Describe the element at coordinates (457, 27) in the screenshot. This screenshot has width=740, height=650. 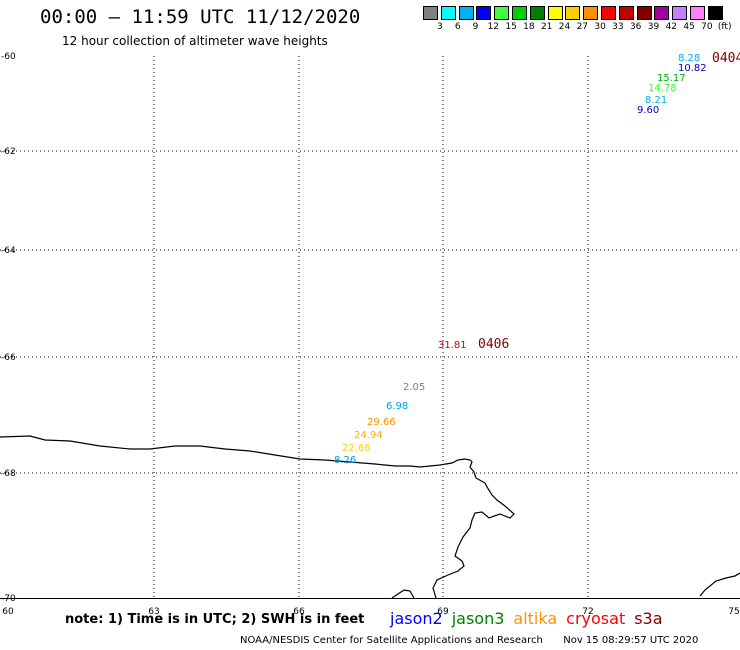
I see `scale-tick-label: 6` at that location.